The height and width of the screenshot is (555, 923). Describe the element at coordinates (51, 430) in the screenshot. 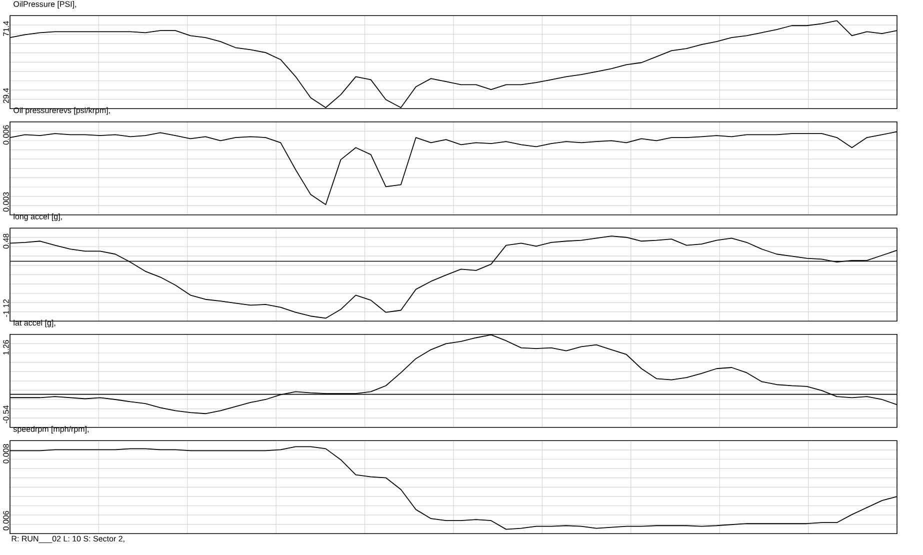

I see `chart-title: speedrpm [mph/rpm],` at that location.